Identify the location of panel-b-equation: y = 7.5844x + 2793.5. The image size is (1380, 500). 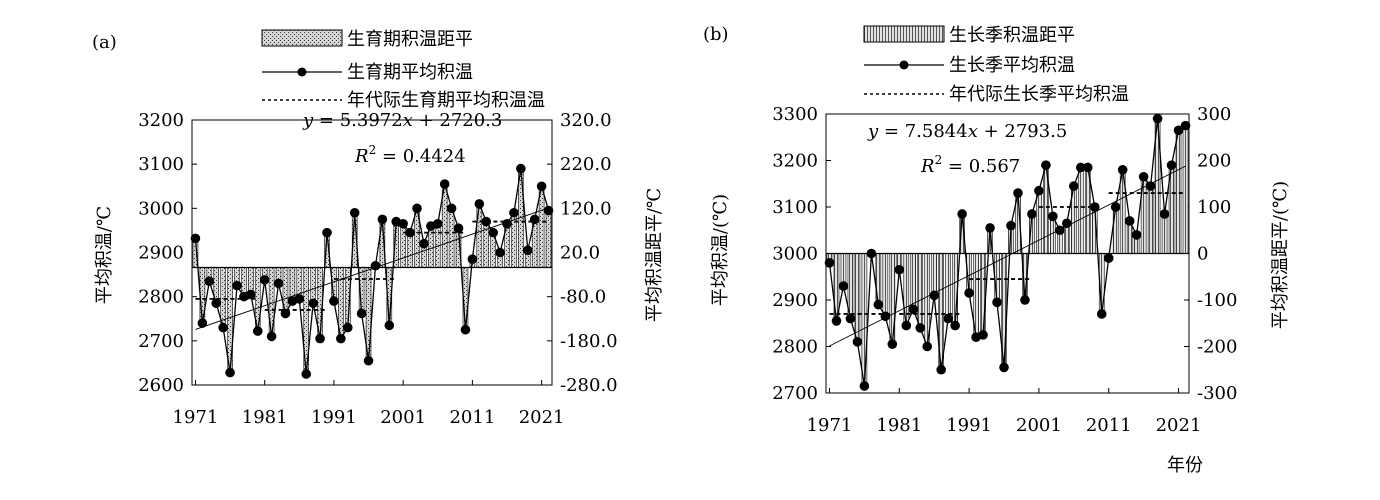
(967, 131).